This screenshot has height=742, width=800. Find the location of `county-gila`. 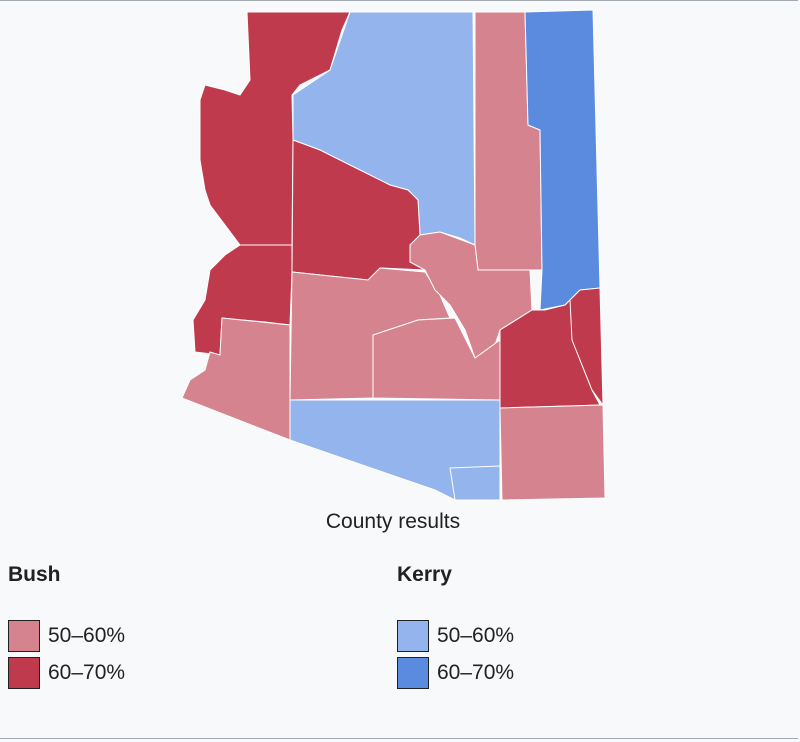

county-gila is located at coordinates (471, 295).